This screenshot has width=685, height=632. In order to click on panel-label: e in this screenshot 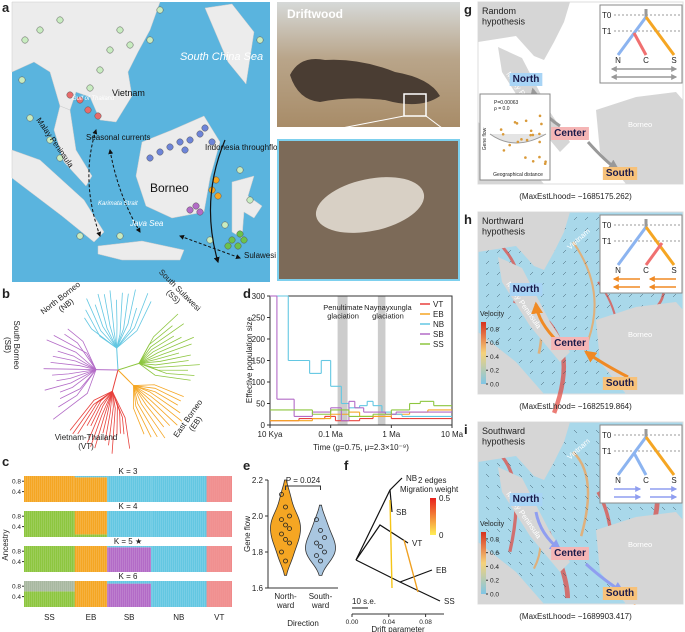, I will do `click(246, 465)`.